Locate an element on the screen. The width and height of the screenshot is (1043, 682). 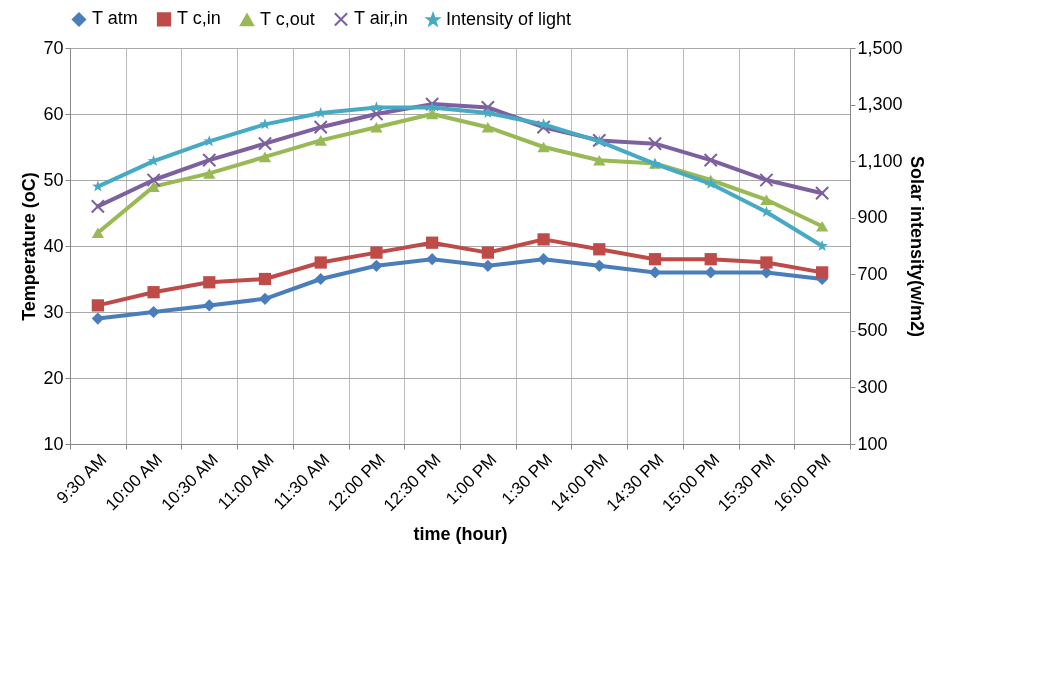
legend-label: T air,in is located at coordinates (381, 18).